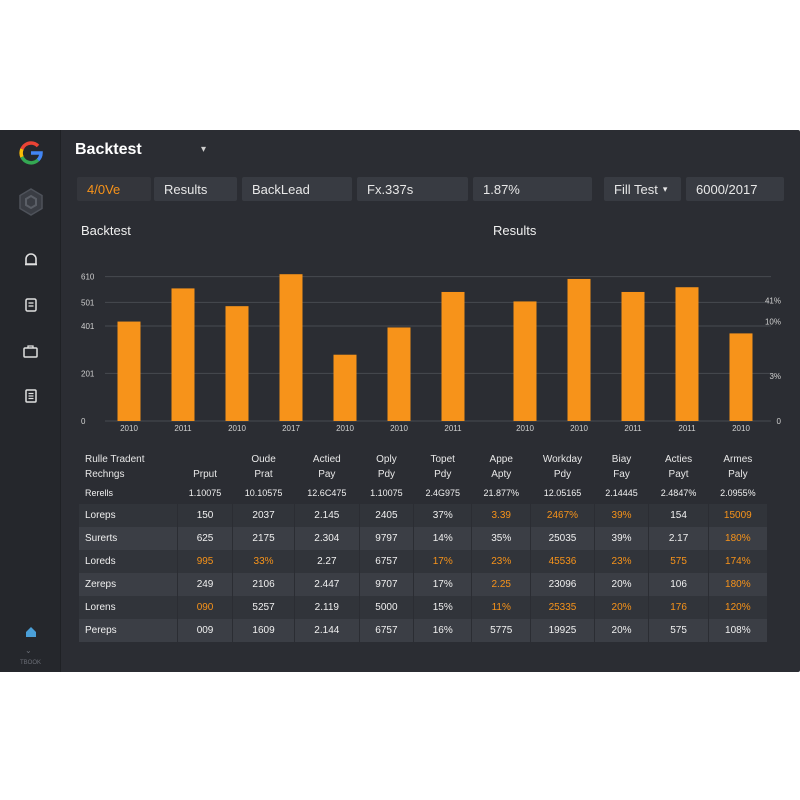  What do you see at coordinates (327, 493) in the screenshot?
I see `summary-cell: 12.6C475` at bounding box center [327, 493].